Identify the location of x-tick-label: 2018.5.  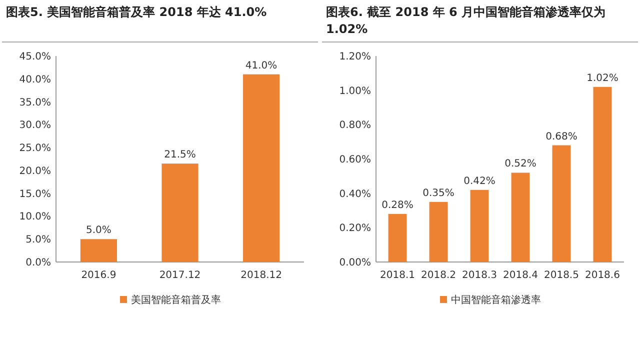
(561, 275).